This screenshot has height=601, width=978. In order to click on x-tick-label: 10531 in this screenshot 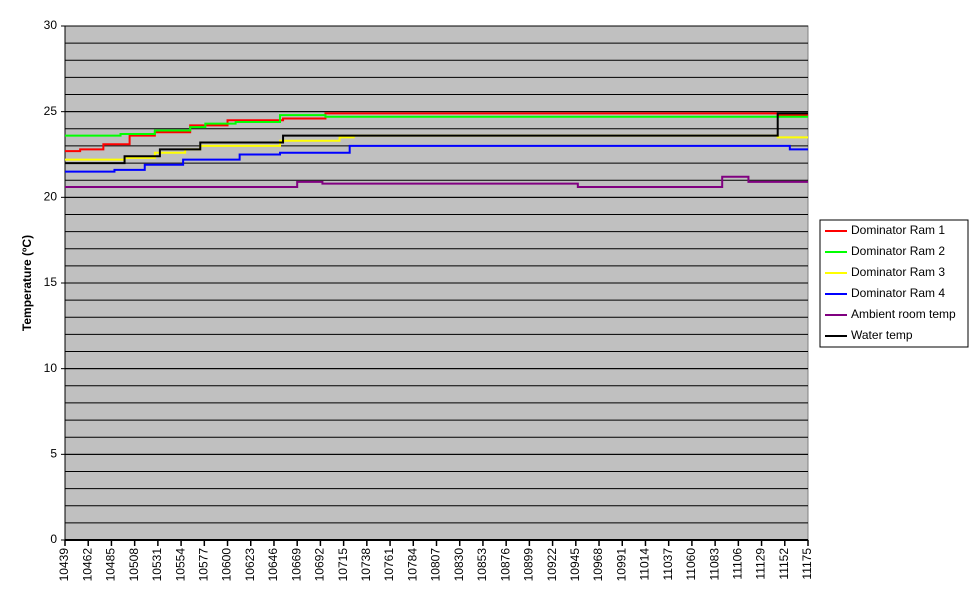, I will do `click(157, 565)`.